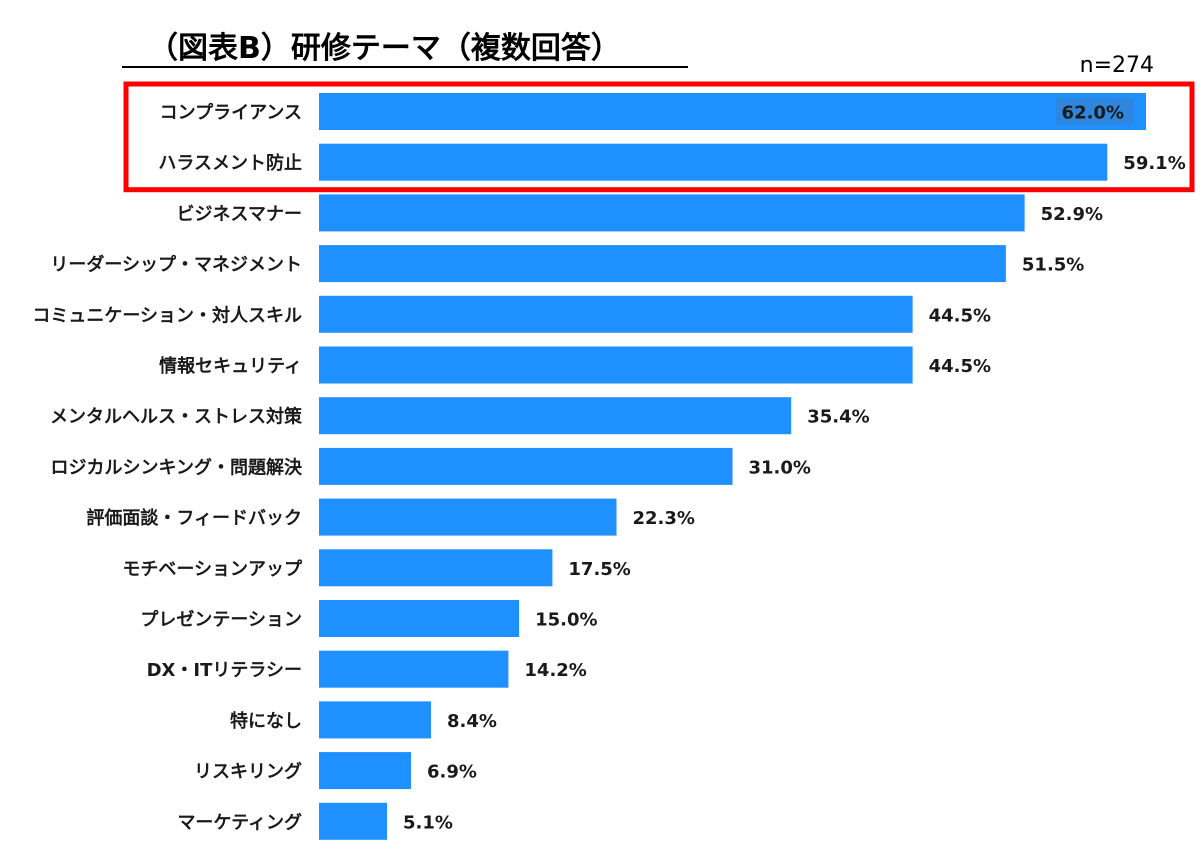 The image size is (1200, 852). What do you see at coordinates (266, 721) in the screenshot?
I see `category-label: 特になし` at bounding box center [266, 721].